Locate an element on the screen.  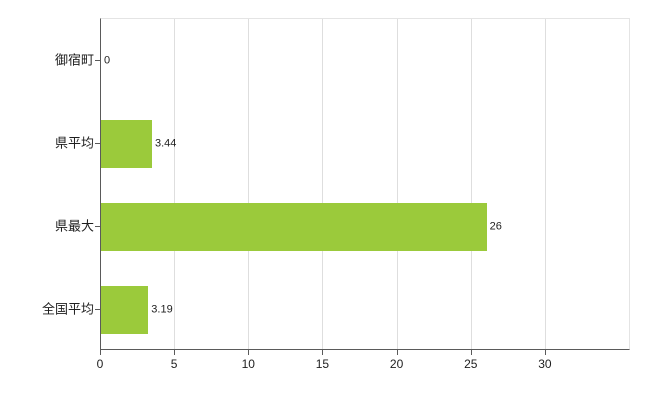
value-label: 3.44 is located at coordinates (166, 143).